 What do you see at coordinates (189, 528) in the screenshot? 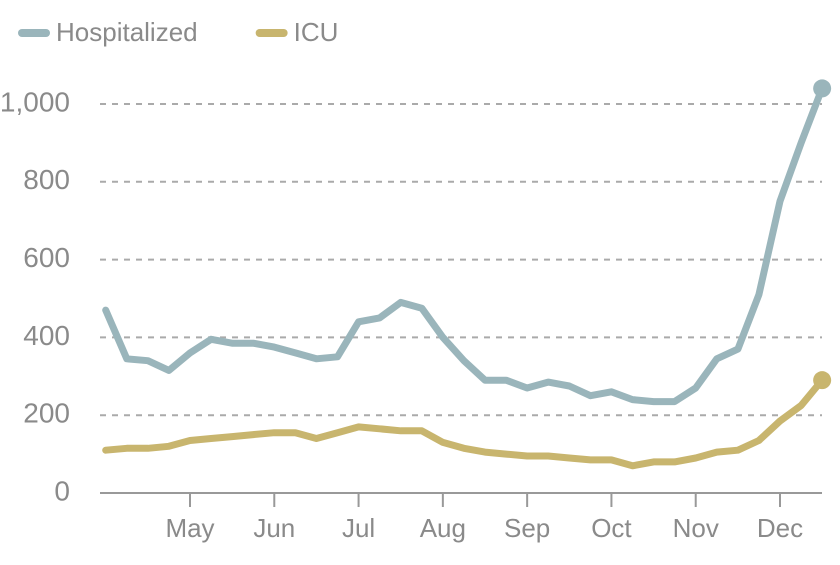
I see `x-tick-label: May` at bounding box center [189, 528].